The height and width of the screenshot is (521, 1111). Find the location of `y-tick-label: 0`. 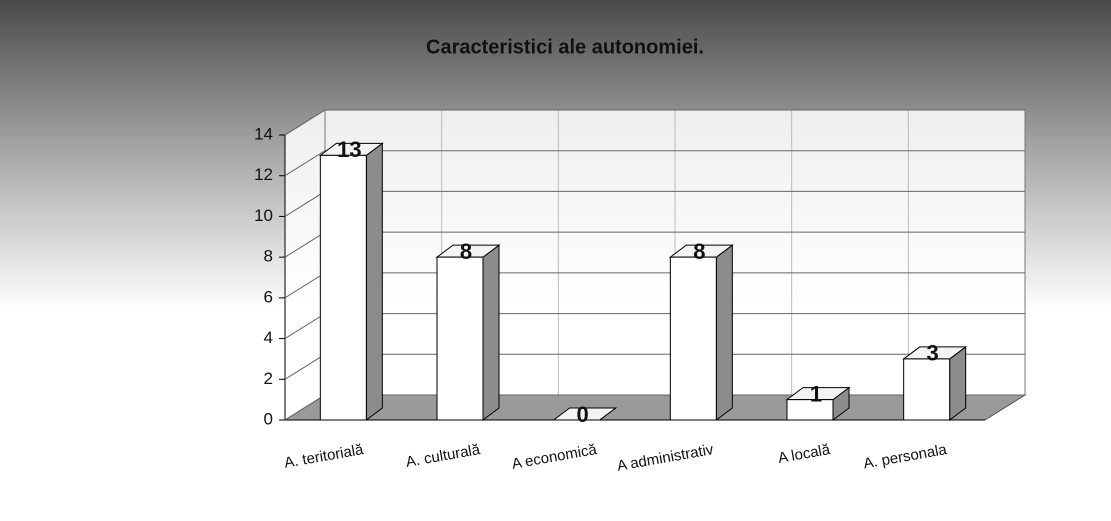

y-tick-label: 0 is located at coordinates (268, 418).